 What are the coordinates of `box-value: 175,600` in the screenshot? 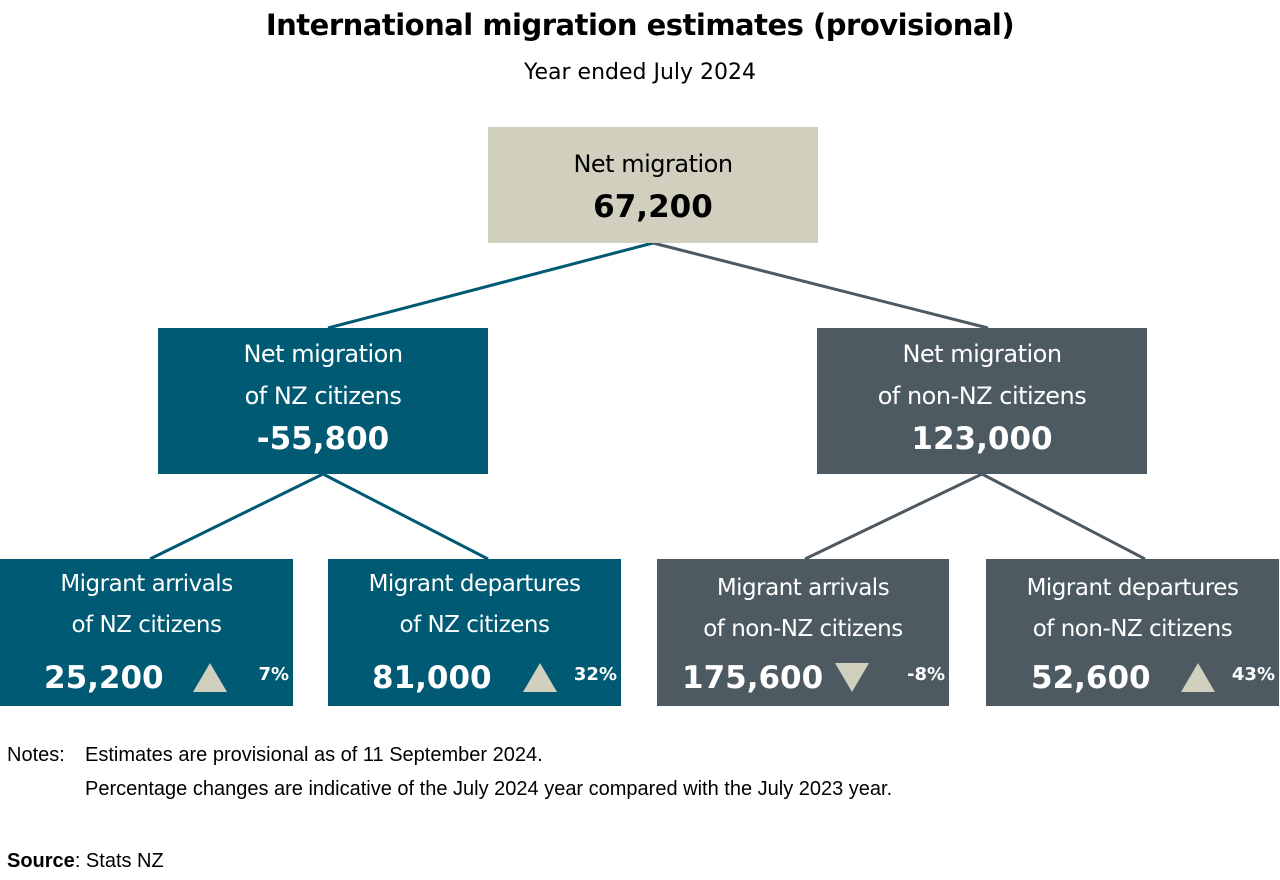 It's located at (753, 678).